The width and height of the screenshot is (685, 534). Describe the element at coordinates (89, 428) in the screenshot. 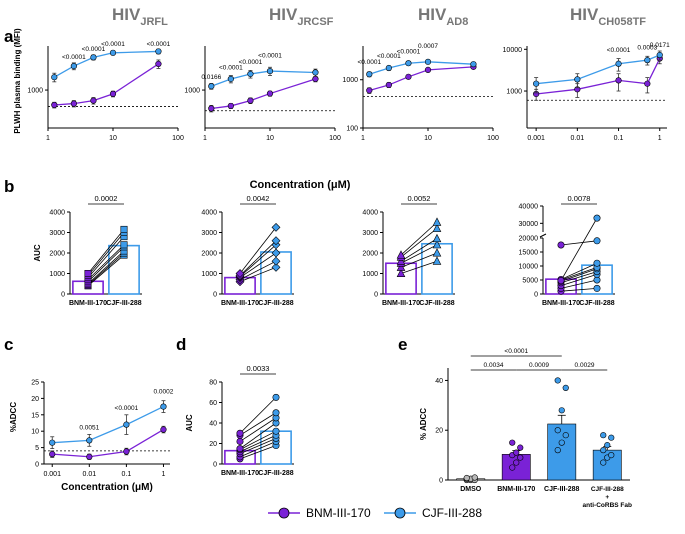

I see `p-value-label: 0.0051` at that location.